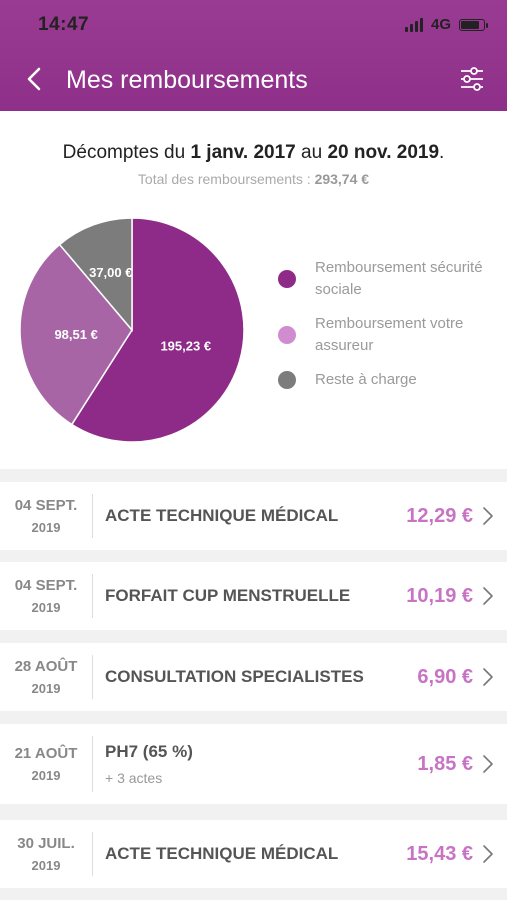  I want to click on legend-label: Reste à charge, so click(366, 379).